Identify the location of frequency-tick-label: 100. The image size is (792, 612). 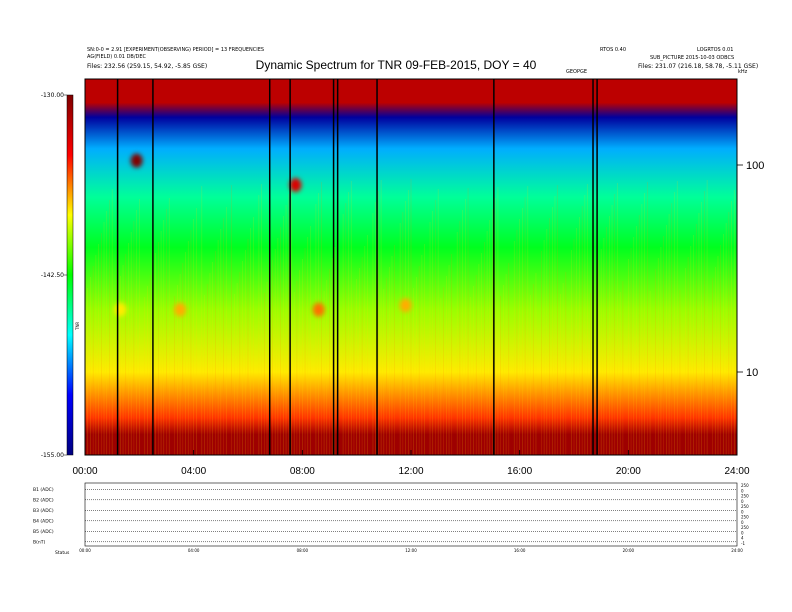
(755, 166).